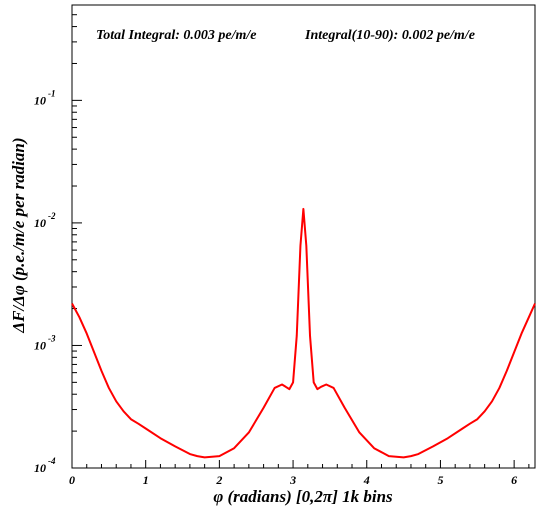 The height and width of the screenshot is (511, 541). Describe the element at coordinates (514, 480) in the screenshot. I see `x-tick-label: 6` at that location.